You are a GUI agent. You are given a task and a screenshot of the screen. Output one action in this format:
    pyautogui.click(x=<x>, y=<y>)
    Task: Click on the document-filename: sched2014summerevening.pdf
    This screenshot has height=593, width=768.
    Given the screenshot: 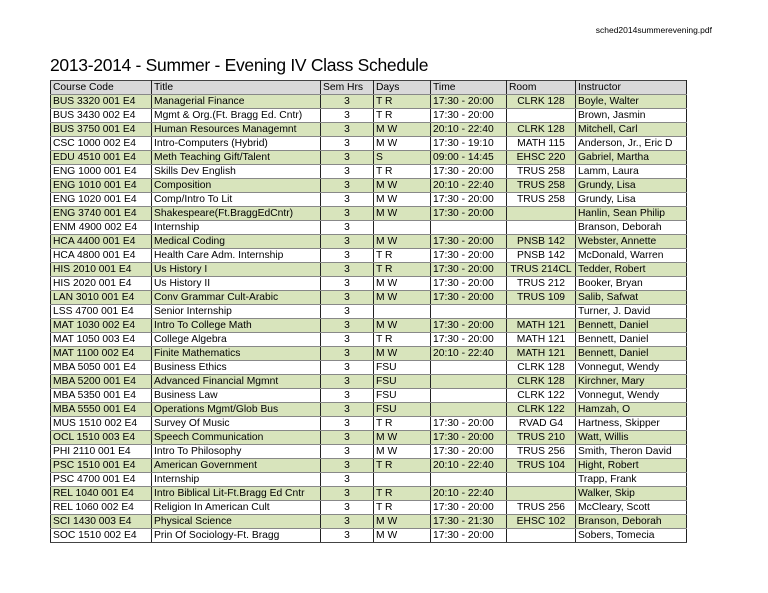 What is the action you would take?
    pyautogui.click(x=653, y=30)
    